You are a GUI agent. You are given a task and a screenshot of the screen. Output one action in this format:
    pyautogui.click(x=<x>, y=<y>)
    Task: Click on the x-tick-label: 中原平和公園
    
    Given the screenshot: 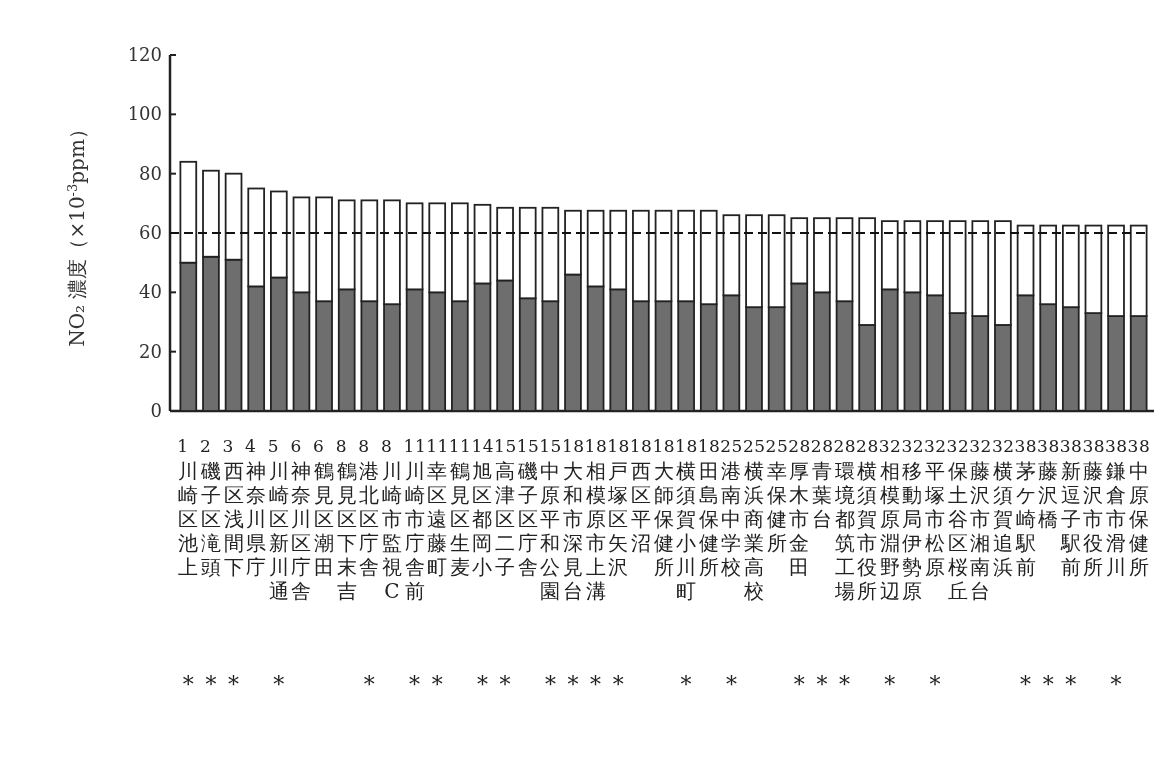 What is the action you would take?
    pyautogui.click(x=550, y=531)
    